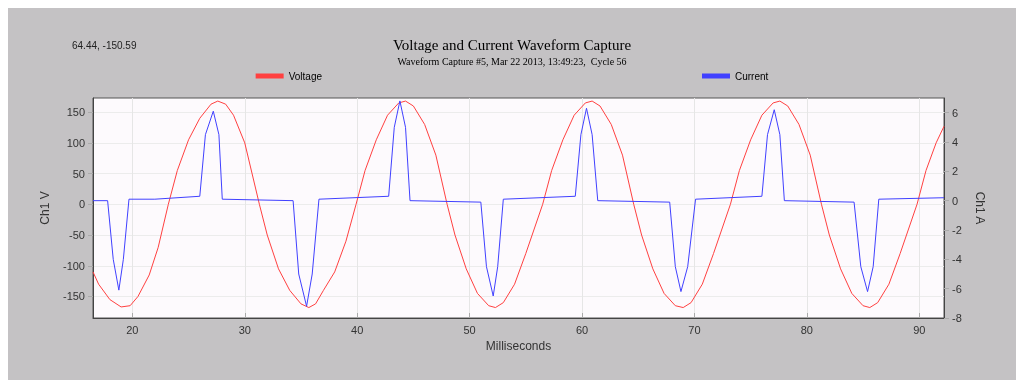 Image resolution: width=1024 pixels, height=388 pixels. I want to click on x-axis-title: Milliseconds, so click(518, 345).